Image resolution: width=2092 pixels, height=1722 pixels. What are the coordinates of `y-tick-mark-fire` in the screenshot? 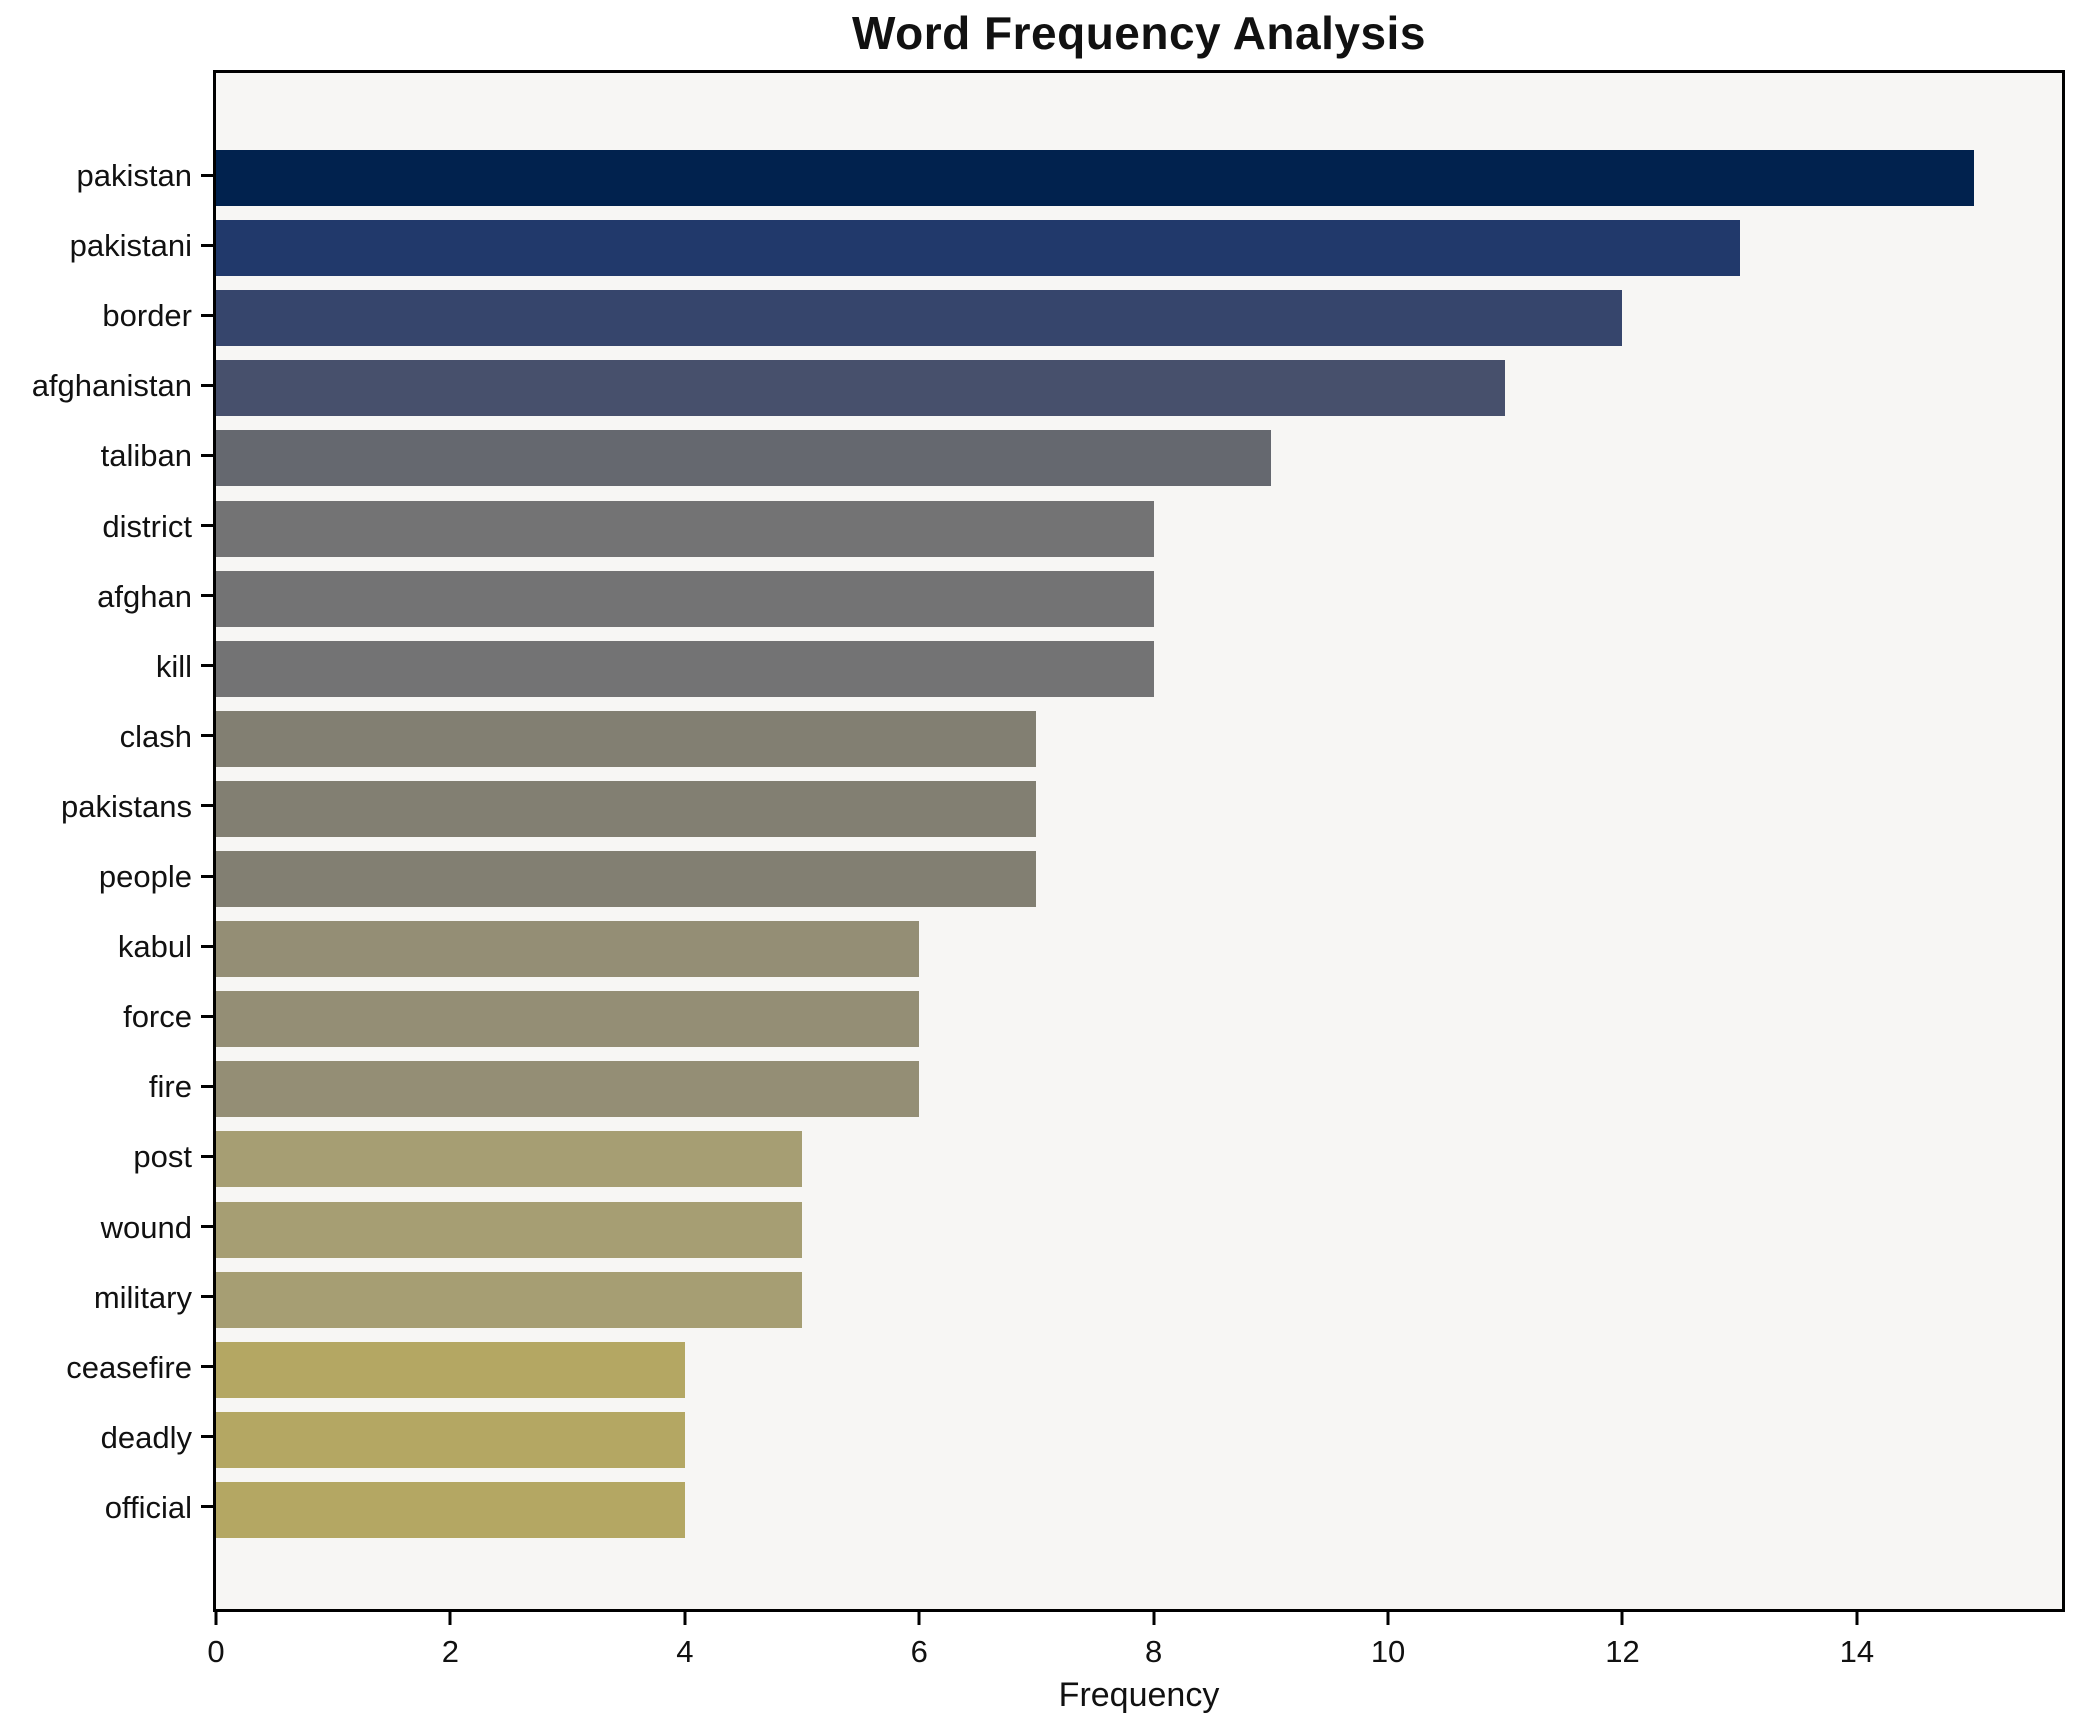 It's located at (207, 1086).